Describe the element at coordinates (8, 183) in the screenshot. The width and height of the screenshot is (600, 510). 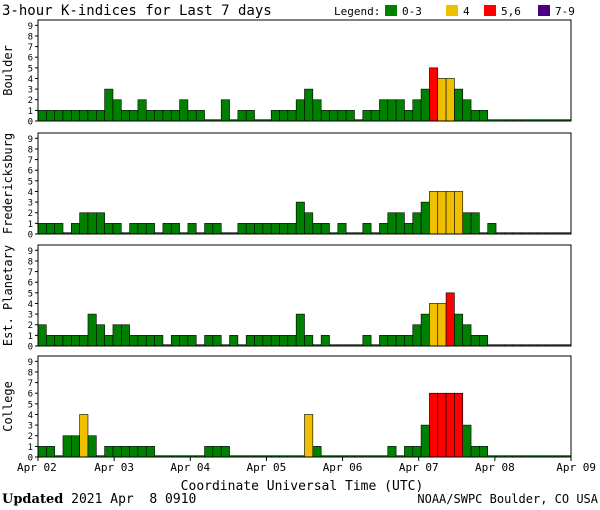
I see `panel-label: Fredericksburg` at that location.